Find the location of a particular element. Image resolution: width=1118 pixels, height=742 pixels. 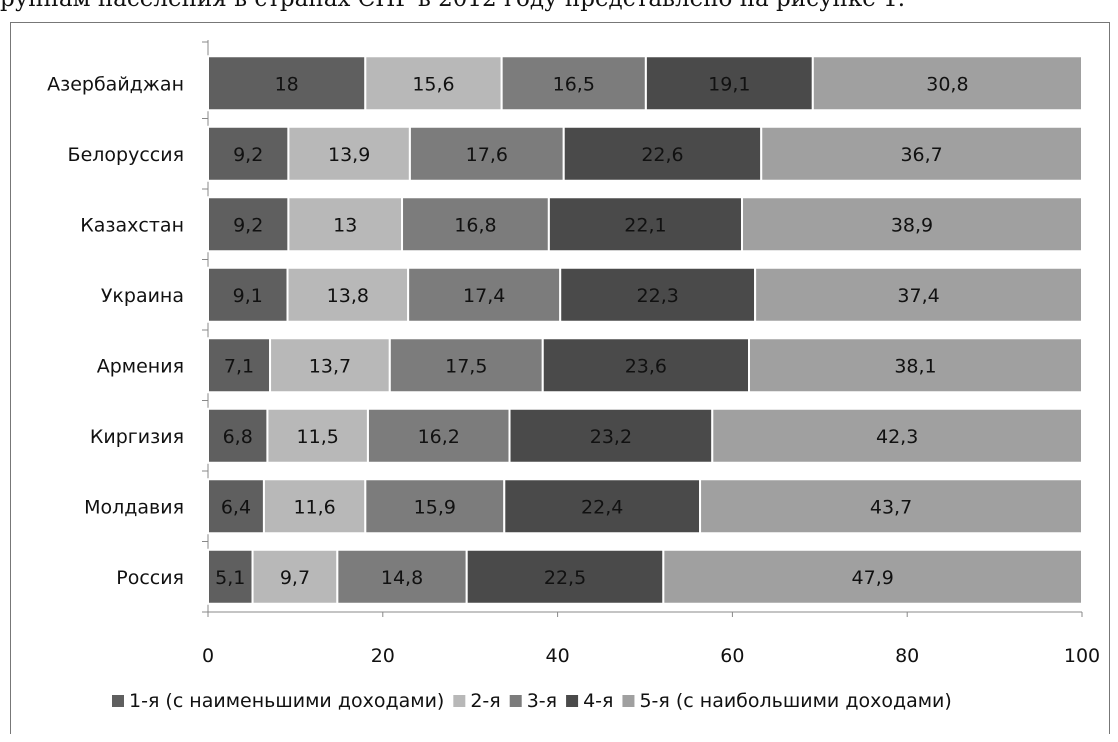

data-label: 18 is located at coordinates (287, 84).